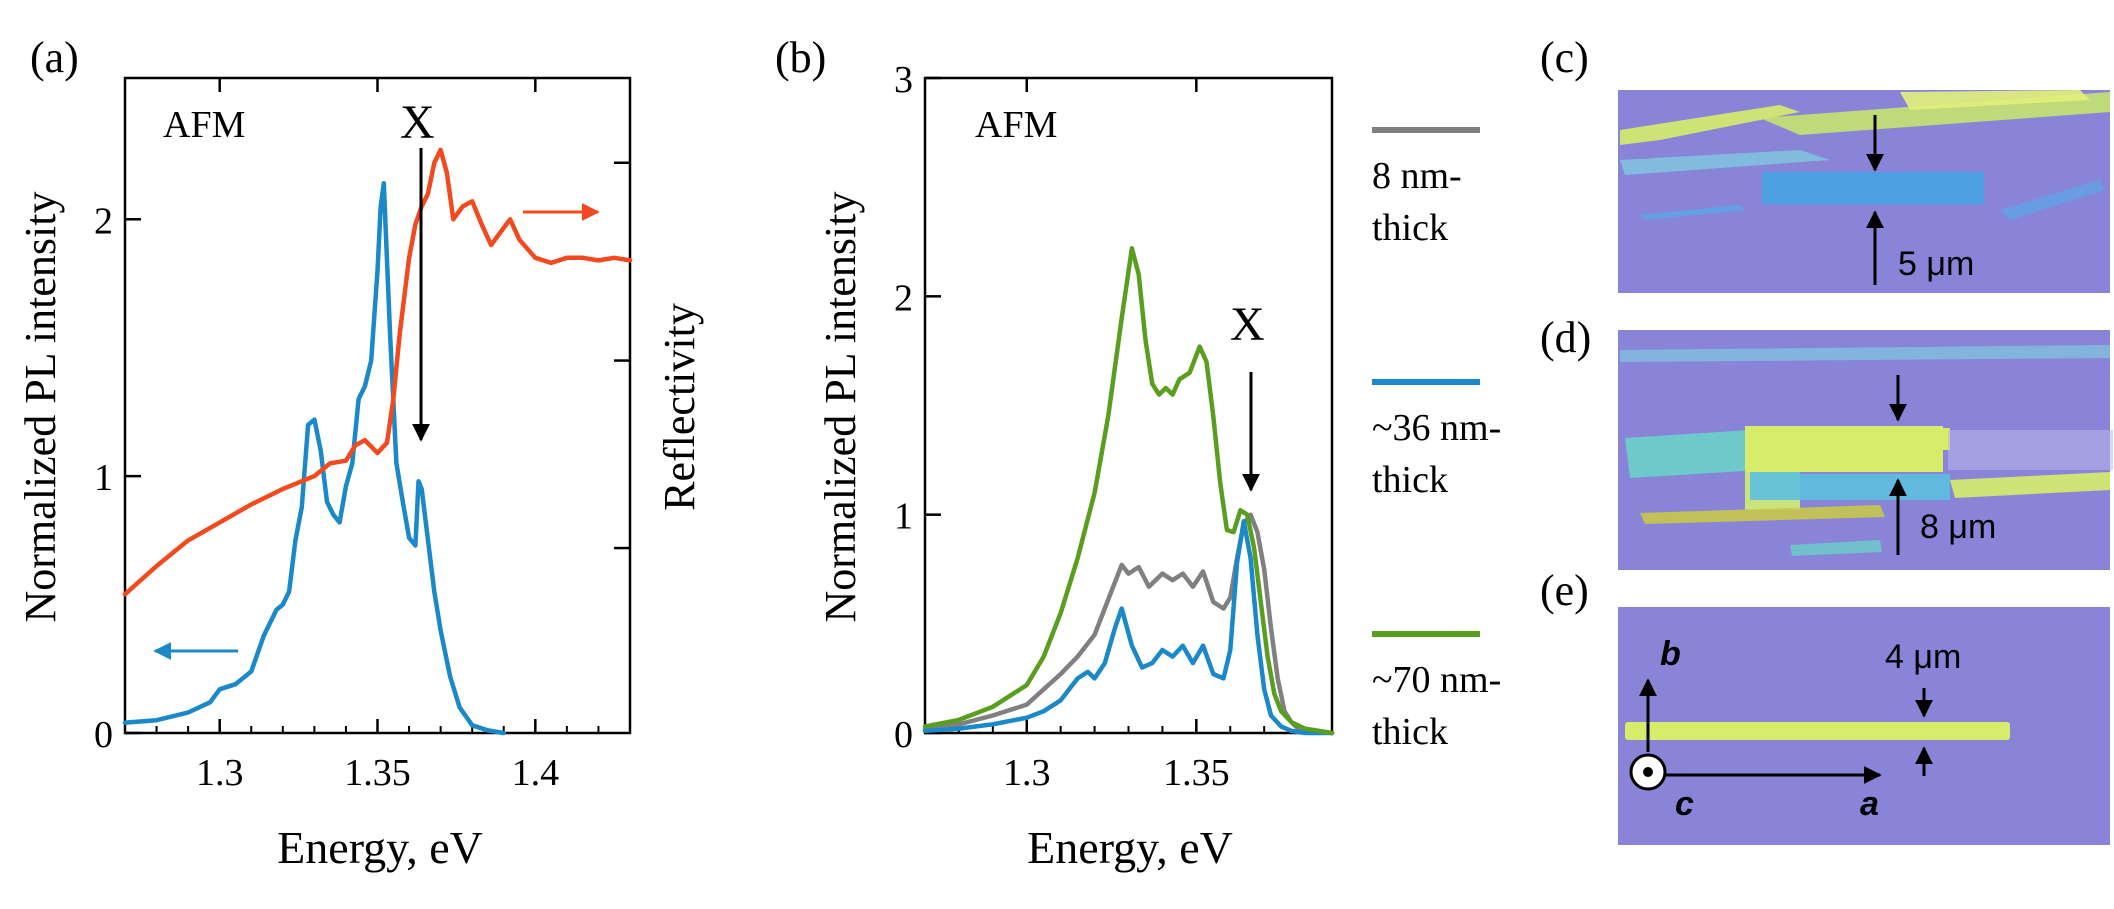 The width and height of the screenshot is (2114, 909). Describe the element at coordinates (1844, 449) in the screenshot. I see `panel-d-target-flake` at that location.